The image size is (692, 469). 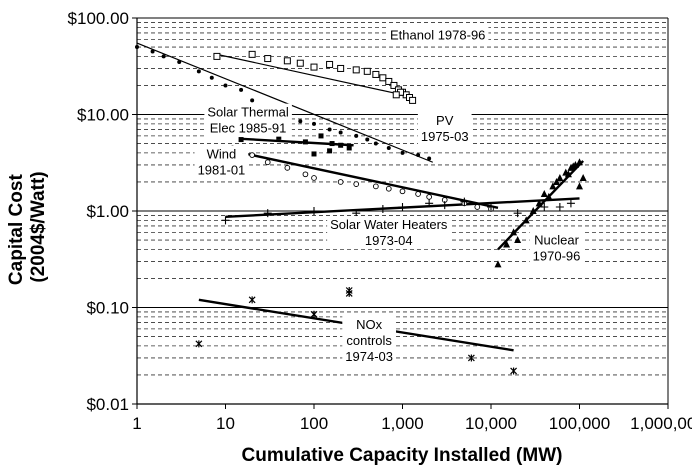 I want to click on x-axis-title: Cumulative Capacity Installed (MW), so click(x=402, y=455).